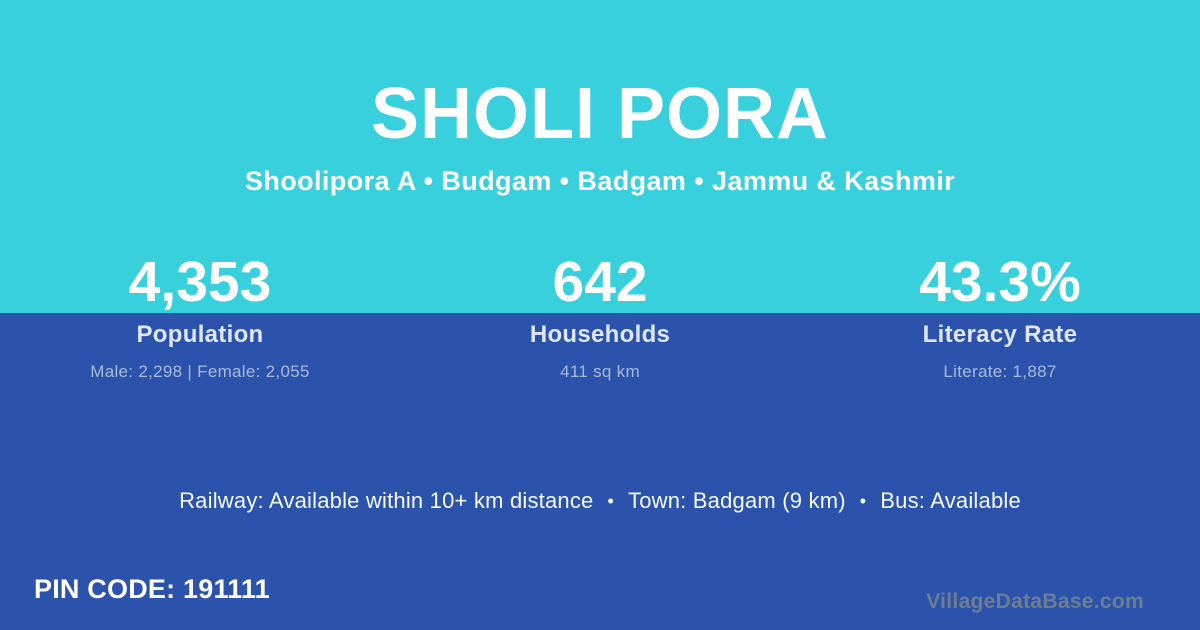  I want to click on literacy-detail: Literate: 1,887, so click(1000, 371).